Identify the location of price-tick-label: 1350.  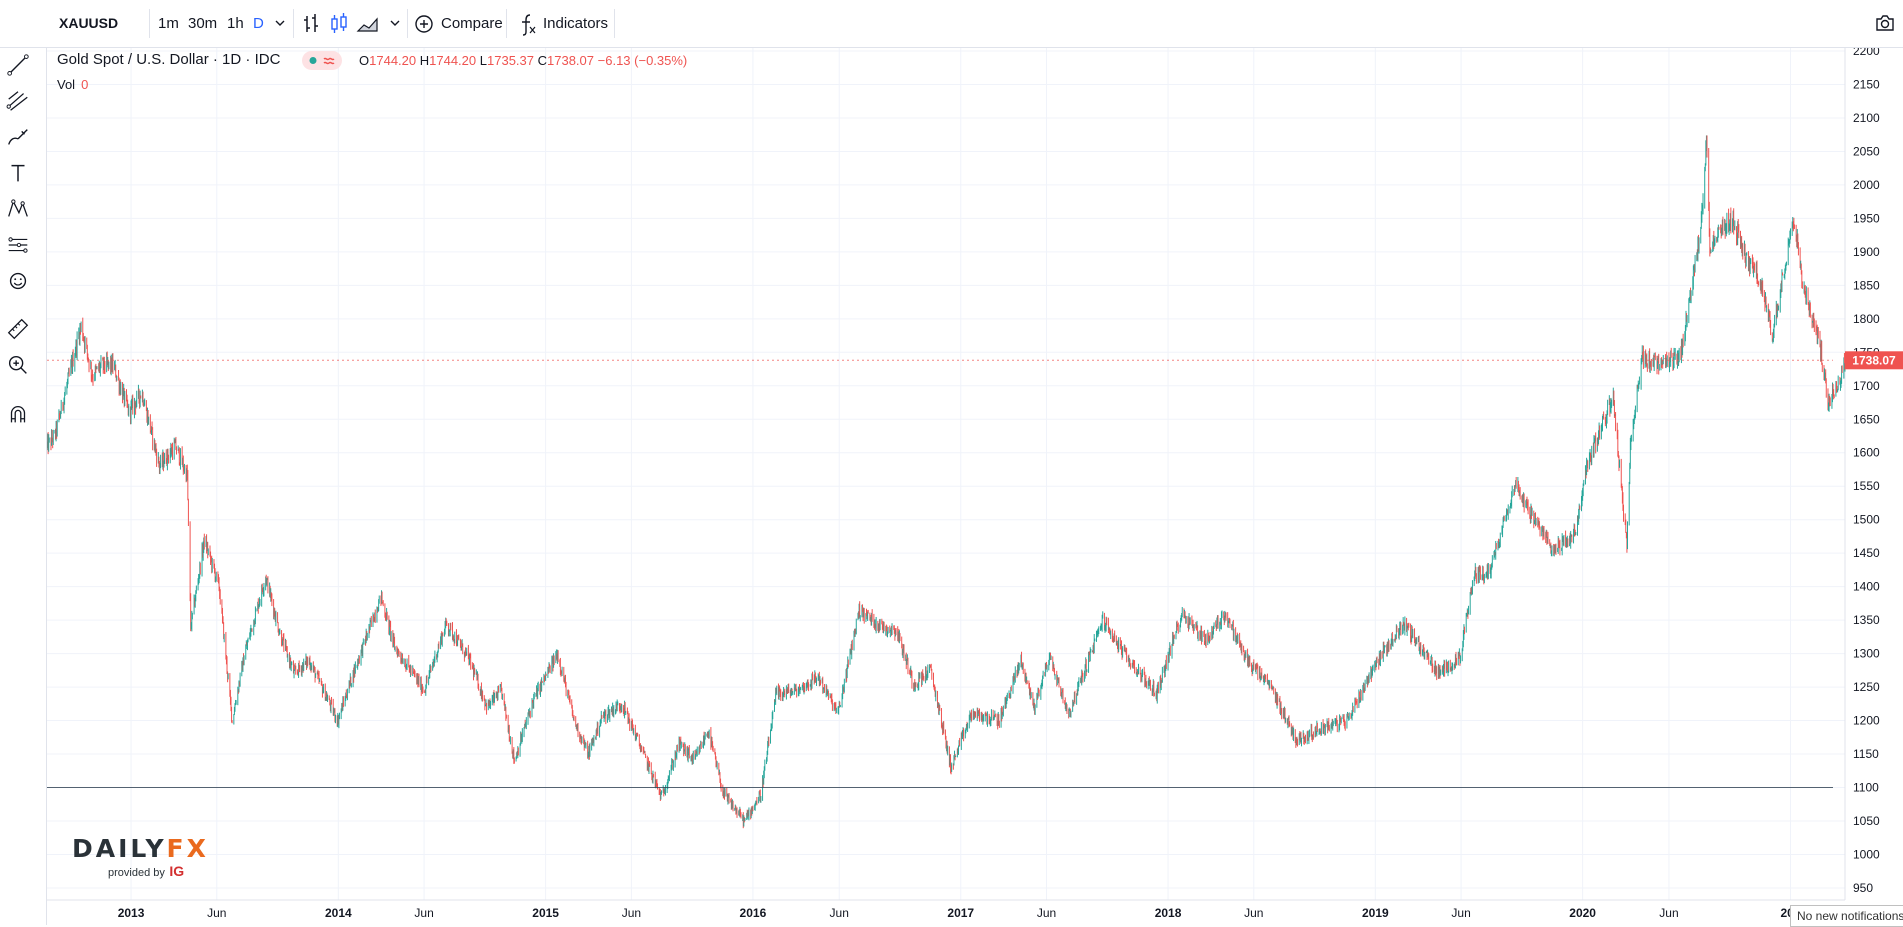
(1866, 620).